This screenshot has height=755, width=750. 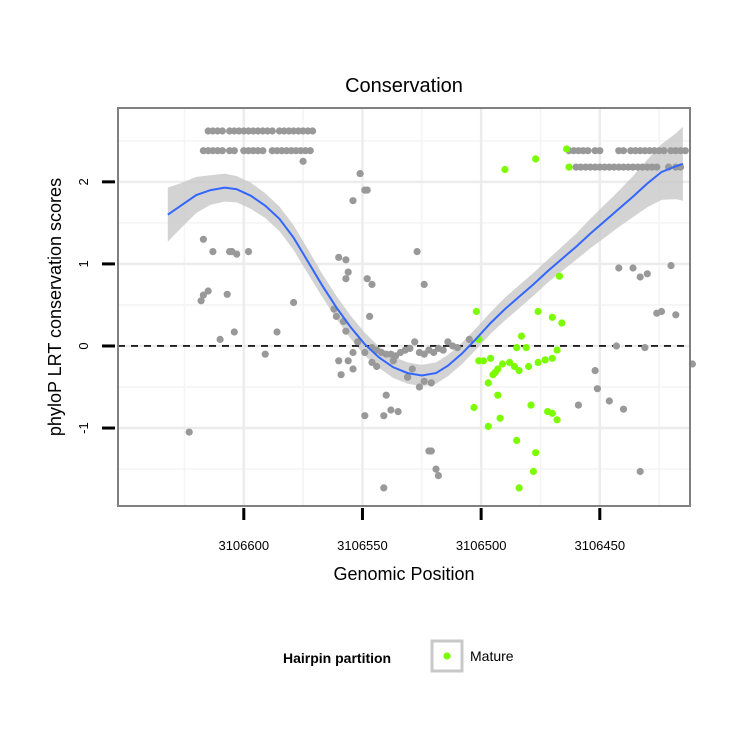 I want to click on legend-entries: Mature, so click(x=472, y=656).